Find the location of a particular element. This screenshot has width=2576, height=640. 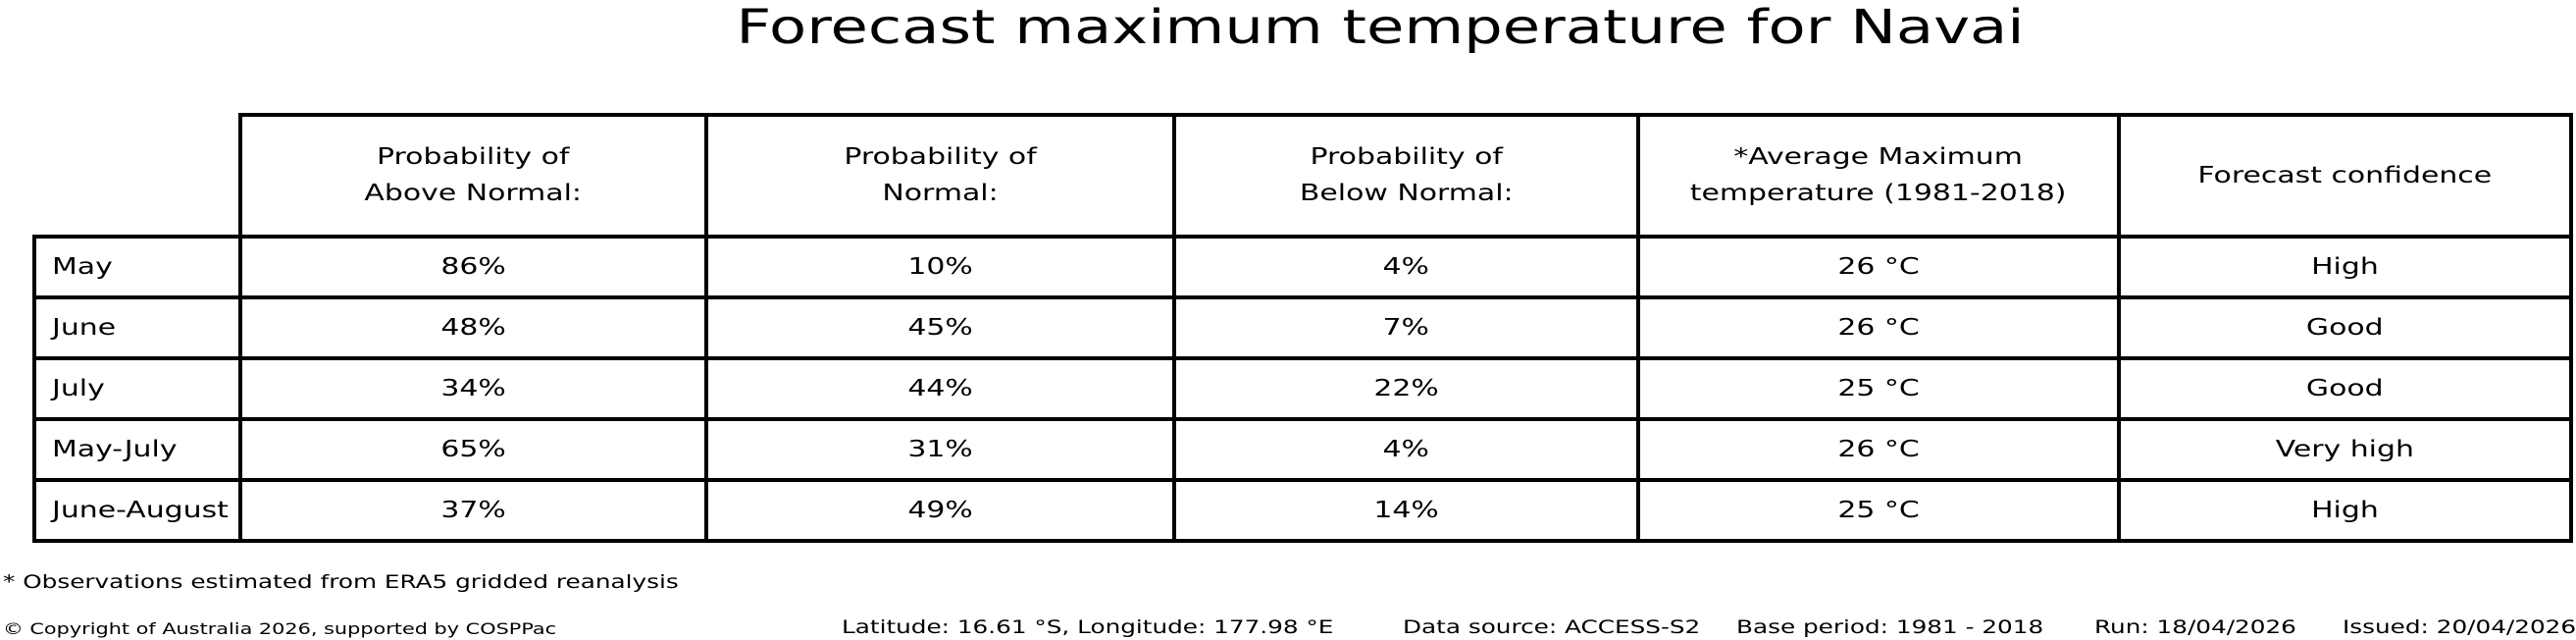

cell-june-below: 7% is located at coordinates (1406, 327).